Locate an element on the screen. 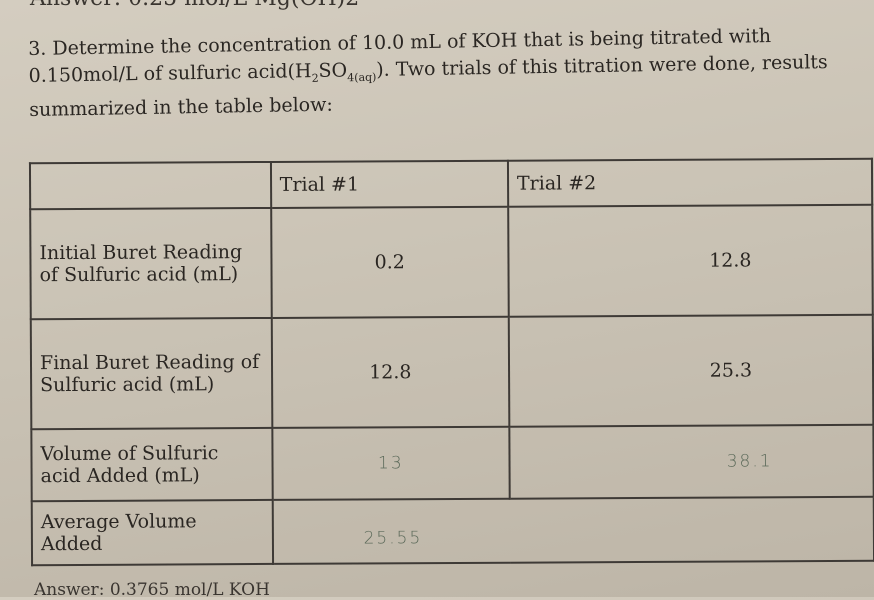 This screenshot has width=874, height=600. trial-1-value: 0.2 is located at coordinates (389, 262).